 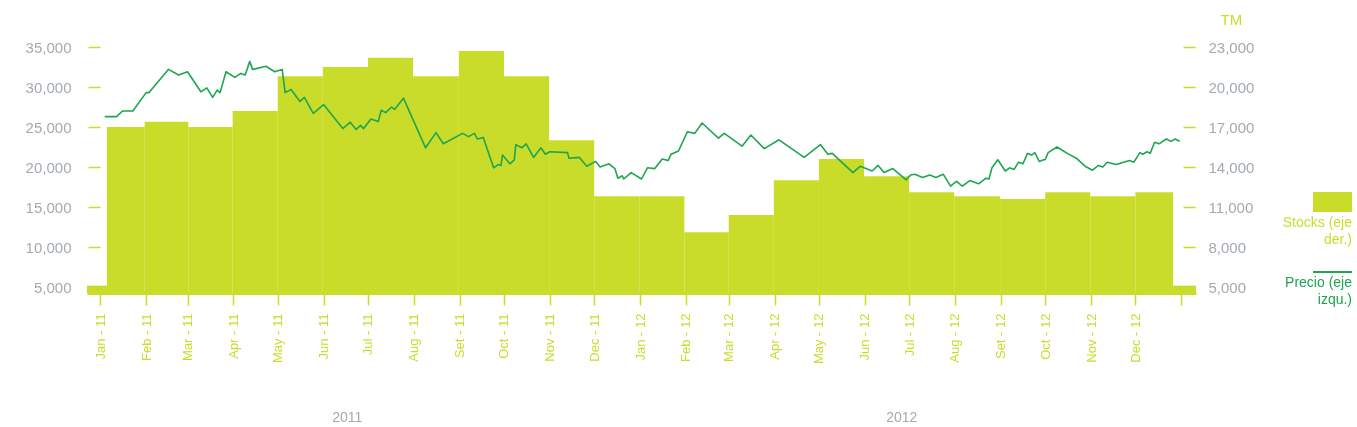 What do you see at coordinates (909, 335) in the screenshot?
I see `x-tick-label: Jul - 12` at bounding box center [909, 335].